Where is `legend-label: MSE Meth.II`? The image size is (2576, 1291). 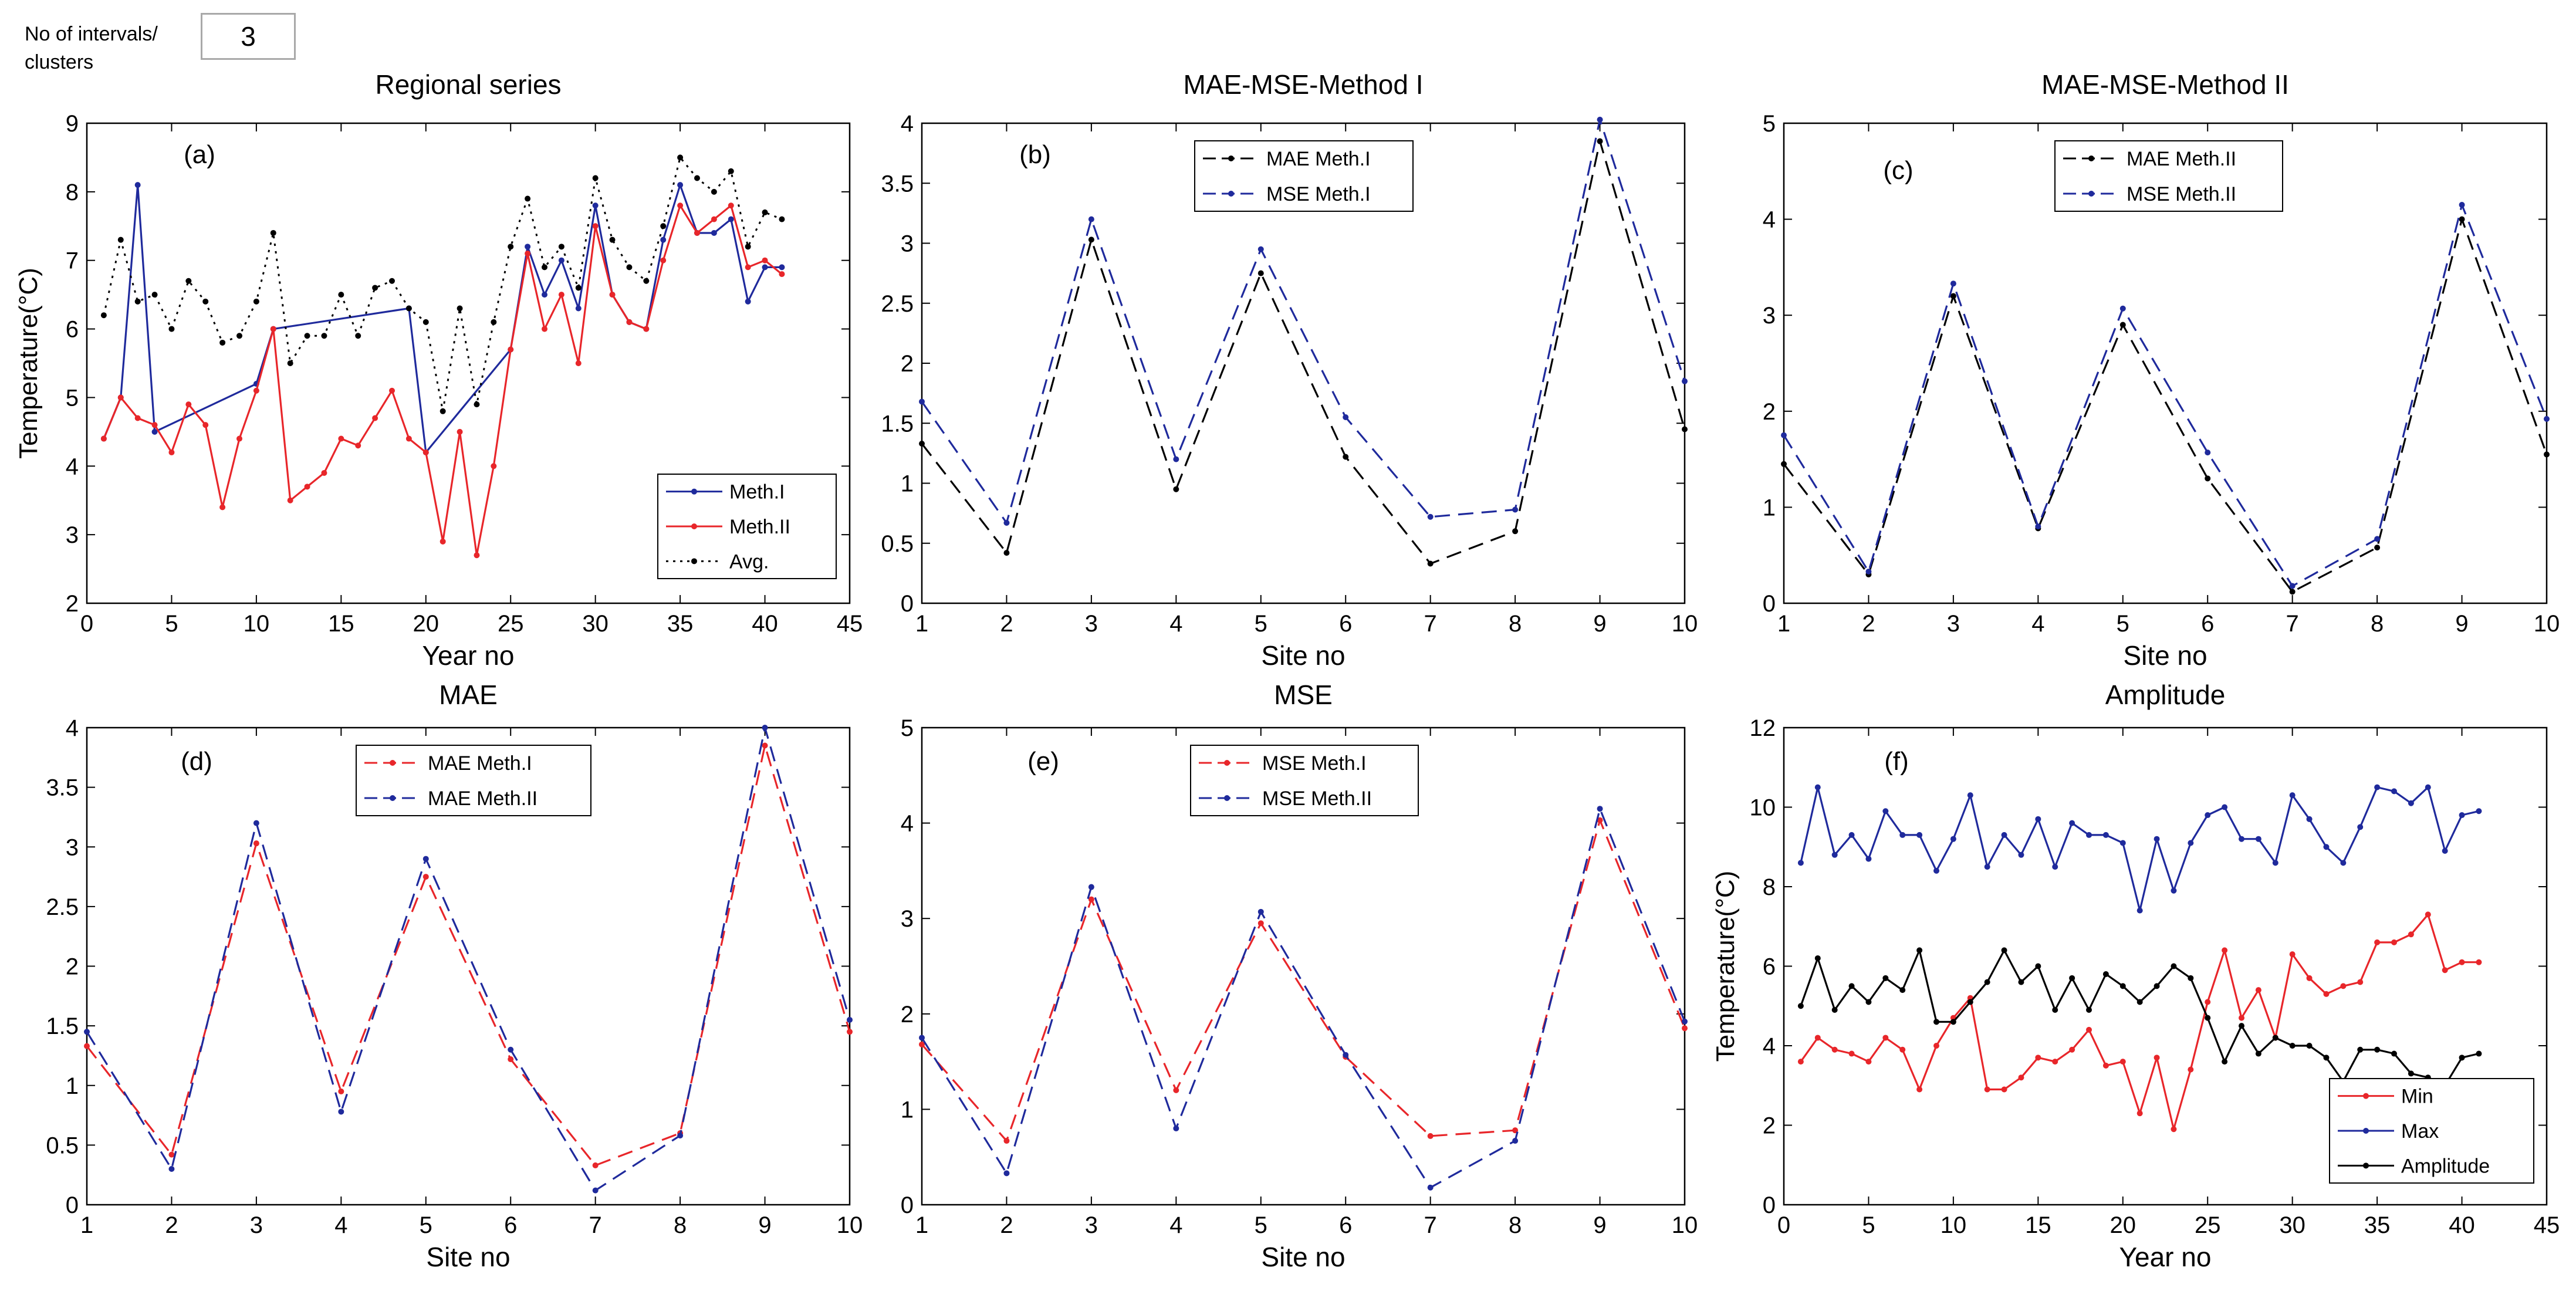
legend-label: MSE Meth.II is located at coordinates (2181, 194).